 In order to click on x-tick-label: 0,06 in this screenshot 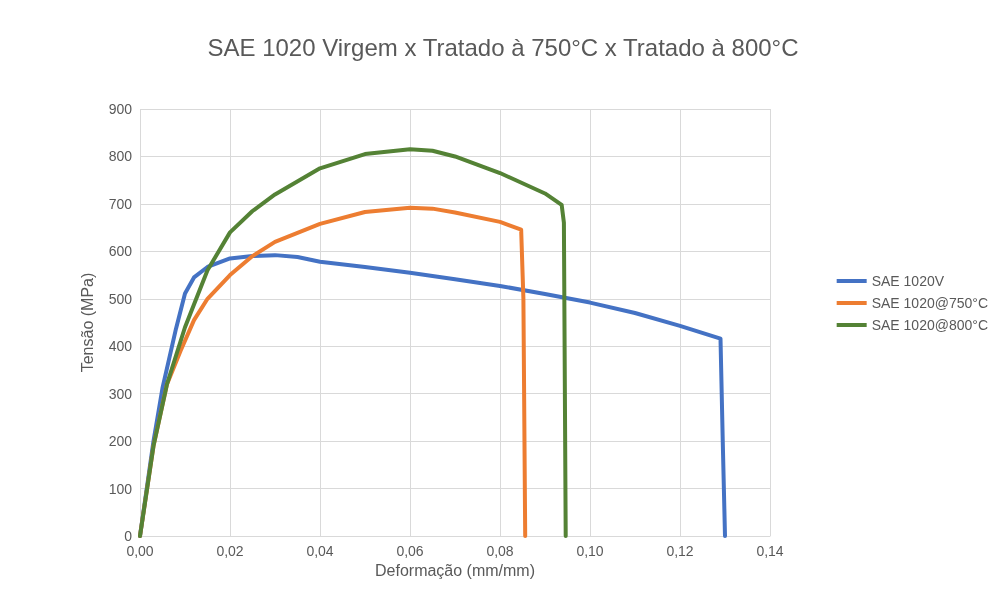, I will do `click(410, 551)`.